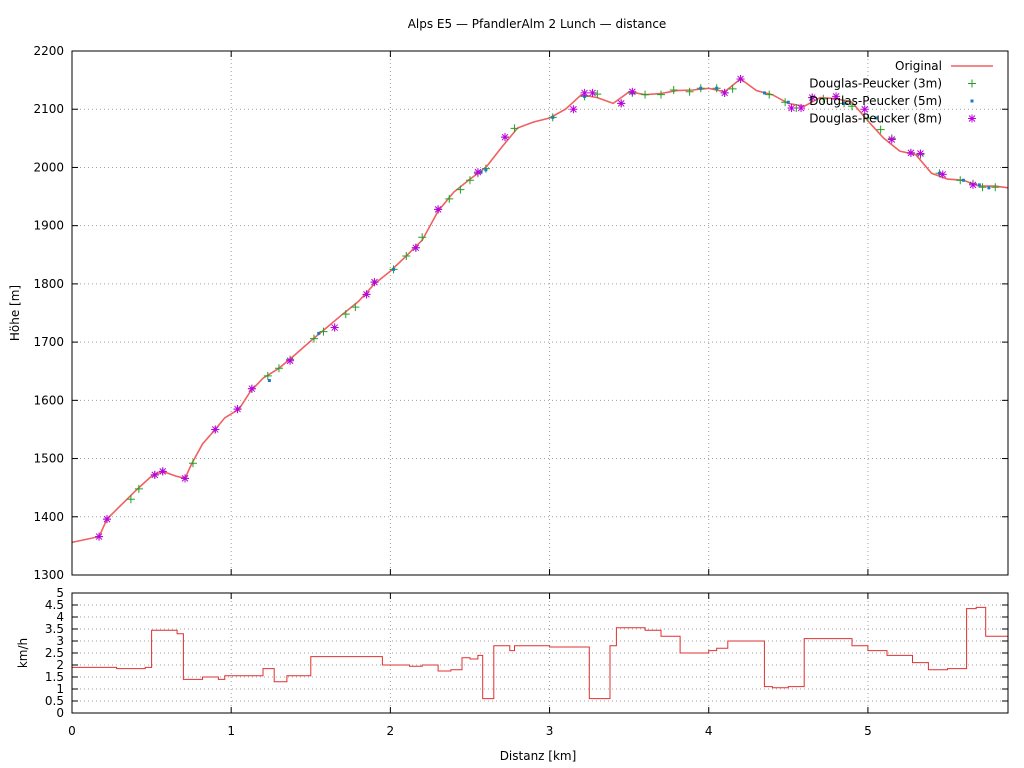  Describe the element at coordinates (48, 575) in the screenshot. I see `elevation-y-tick-label: 1300` at that location.